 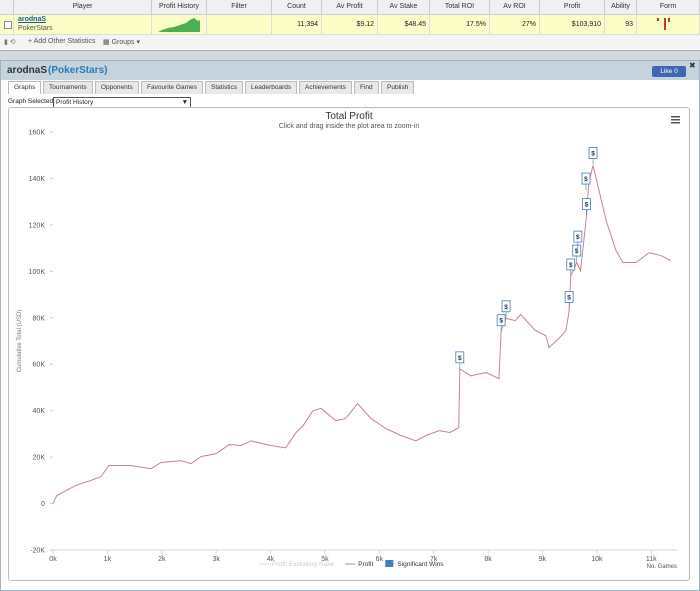 What do you see at coordinates (224, 87) in the screenshot?
I see `tab: Statistics` at bounding box center [224, 87].